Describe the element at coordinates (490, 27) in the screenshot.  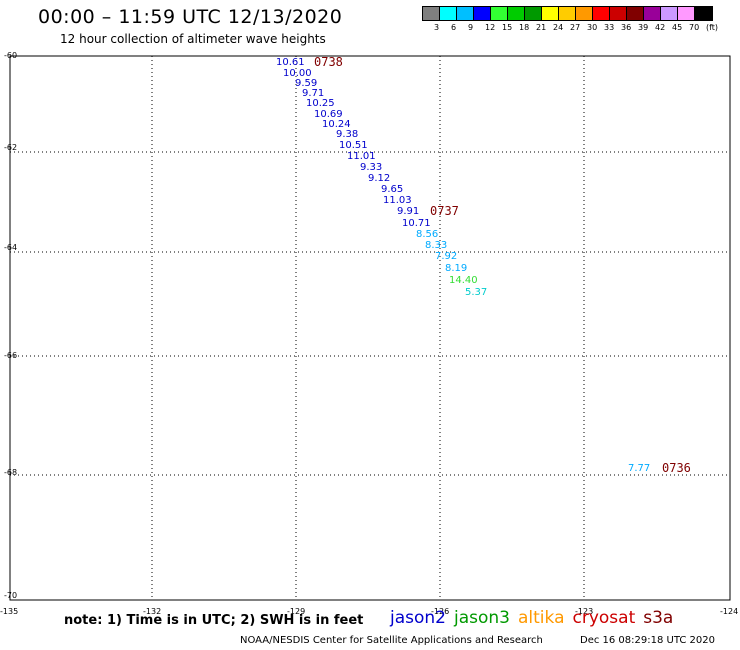
I see `legend-label: 12` at that location.